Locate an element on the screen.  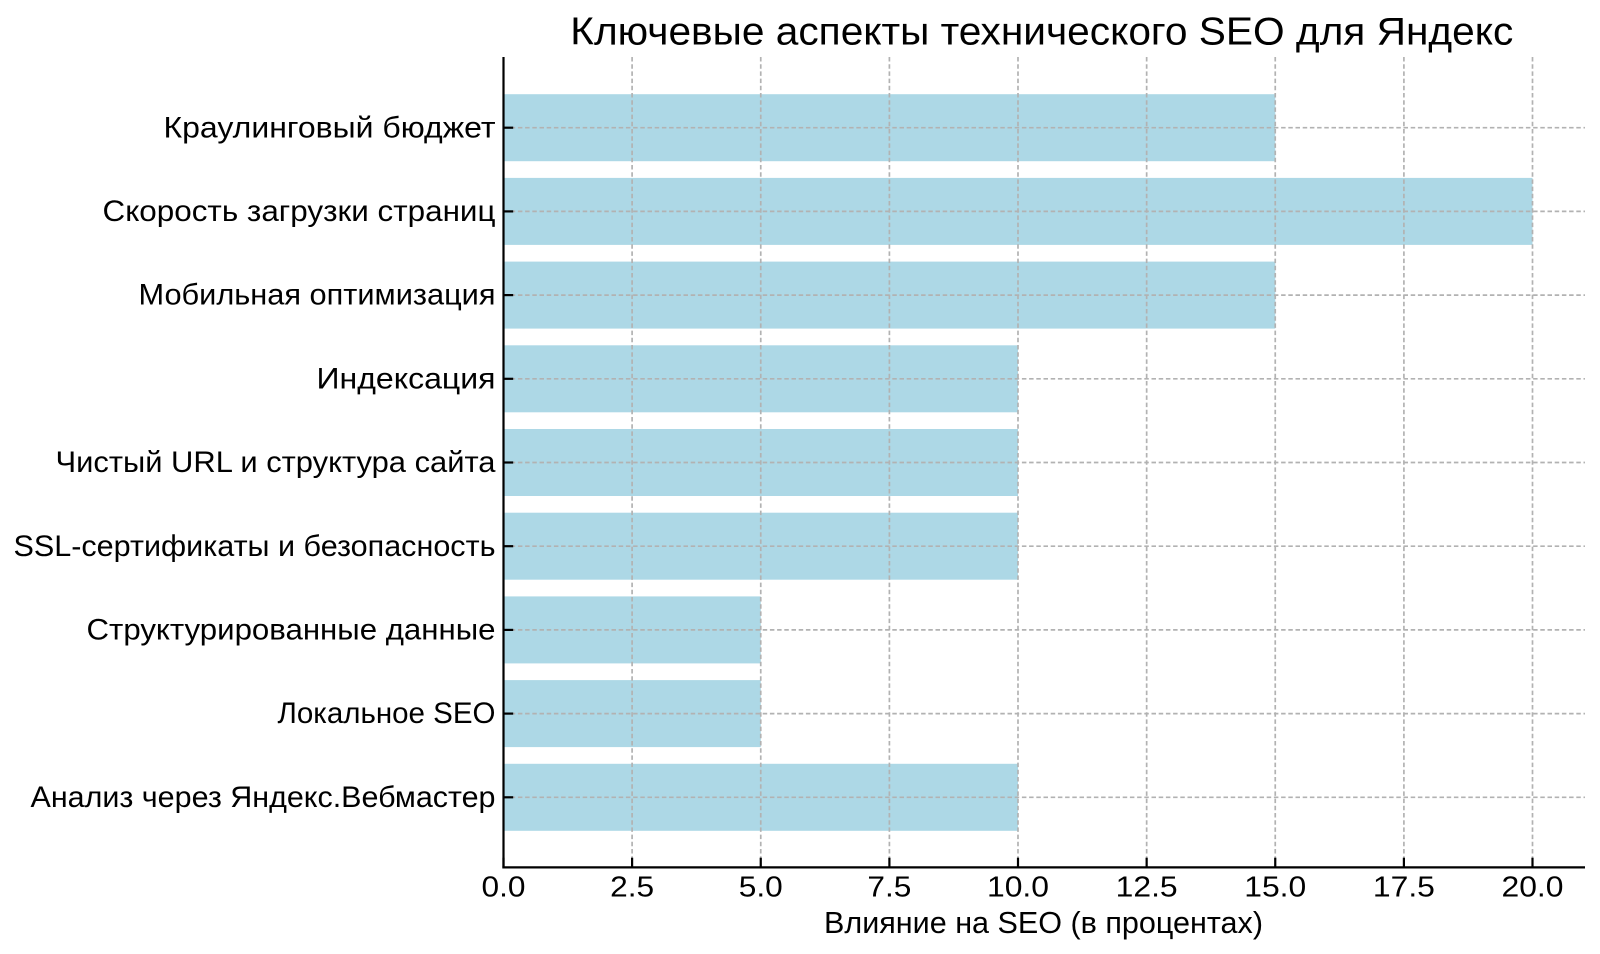
svg-text: 12.5 is located at coordinates (1147, 888).